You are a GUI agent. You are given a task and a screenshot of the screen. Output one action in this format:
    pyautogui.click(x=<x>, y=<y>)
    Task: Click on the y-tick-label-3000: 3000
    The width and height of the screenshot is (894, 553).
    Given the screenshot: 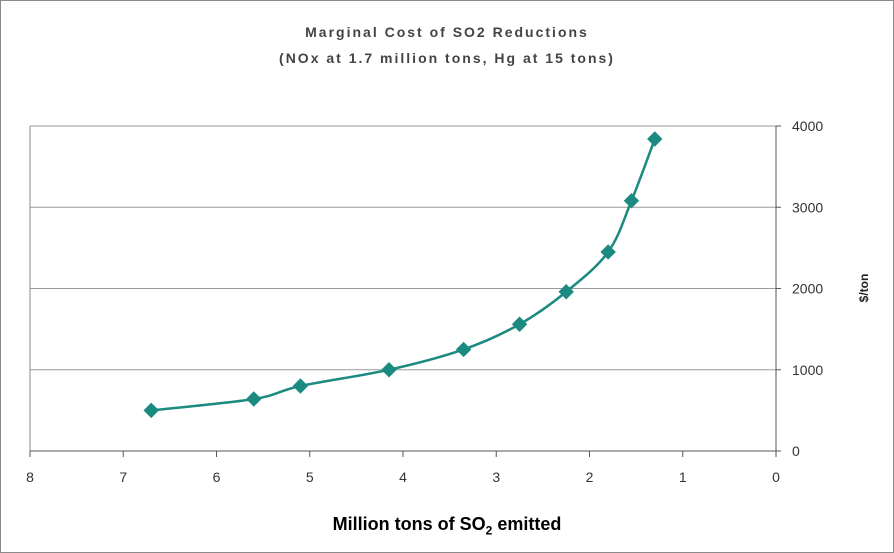 What is the action you would take?
    pyautogui.click(x=807, y=207)
    